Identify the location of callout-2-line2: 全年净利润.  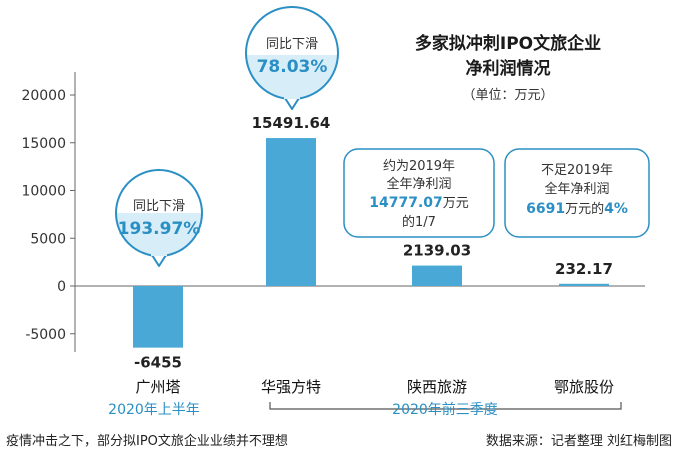
(576, 189).